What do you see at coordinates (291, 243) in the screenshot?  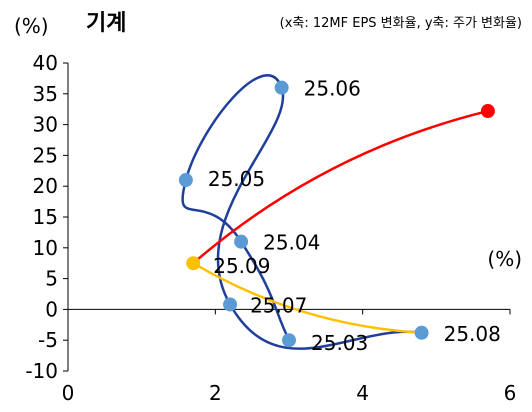 I see `point-label: 25.04` at bounding box center [291, 243].